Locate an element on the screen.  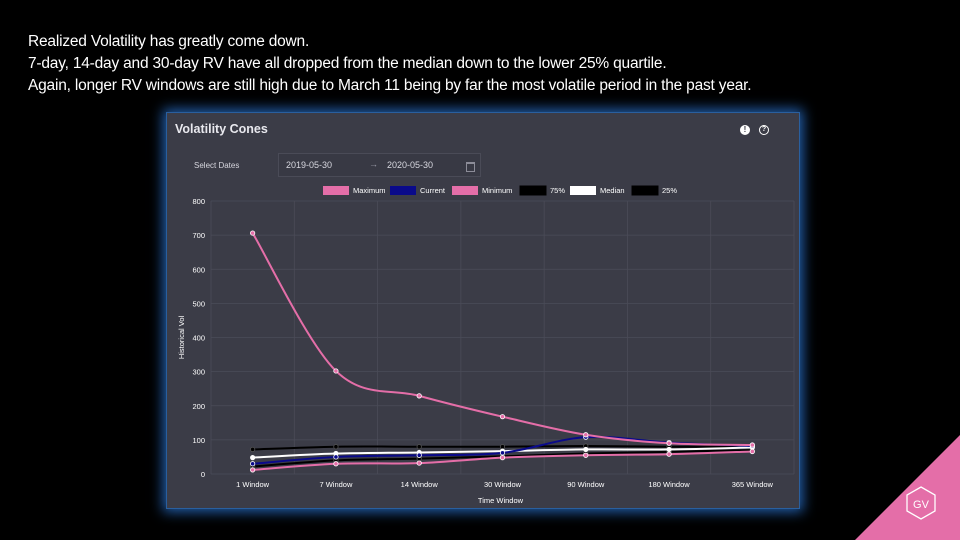
logo-hexagon is located at coordinates (921, 503).